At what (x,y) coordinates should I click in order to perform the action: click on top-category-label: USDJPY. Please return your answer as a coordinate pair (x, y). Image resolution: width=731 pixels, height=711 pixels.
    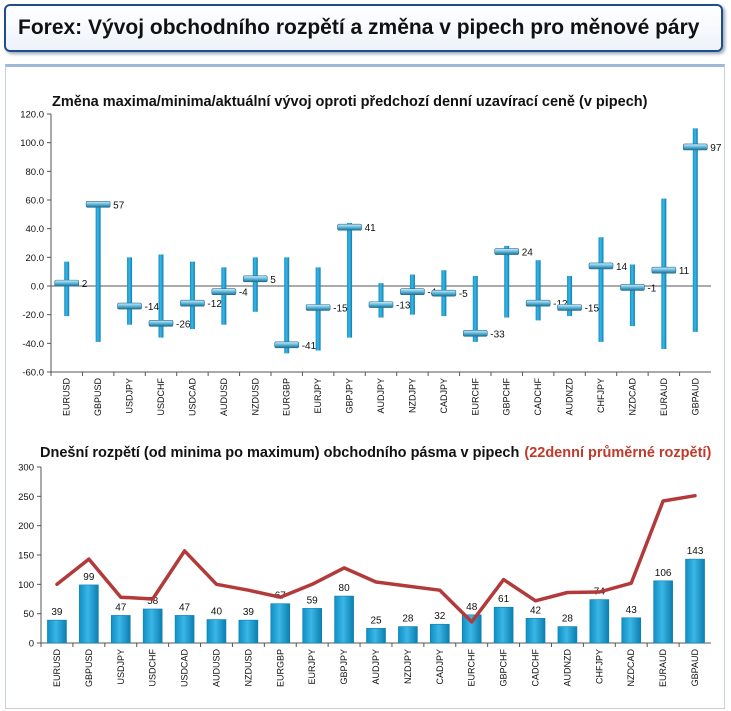
    Looking at the image, I should click on (130, 396).